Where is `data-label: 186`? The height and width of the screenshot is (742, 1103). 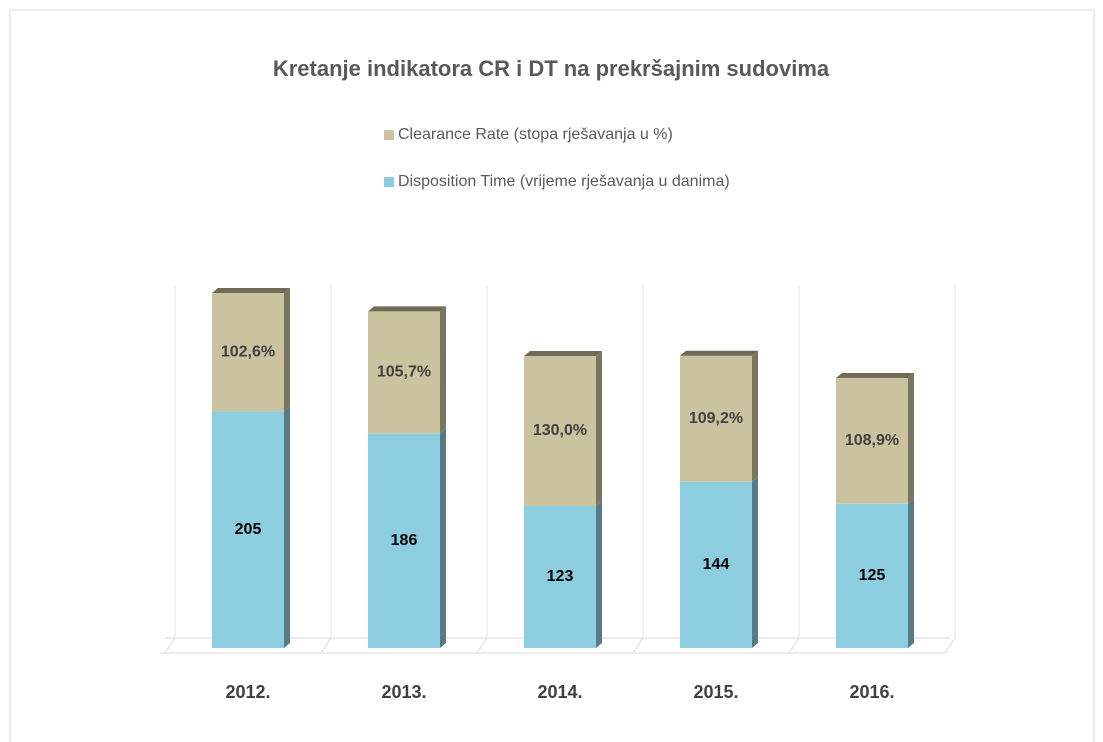 data-label: 186 is located at coordinates (404, 540).